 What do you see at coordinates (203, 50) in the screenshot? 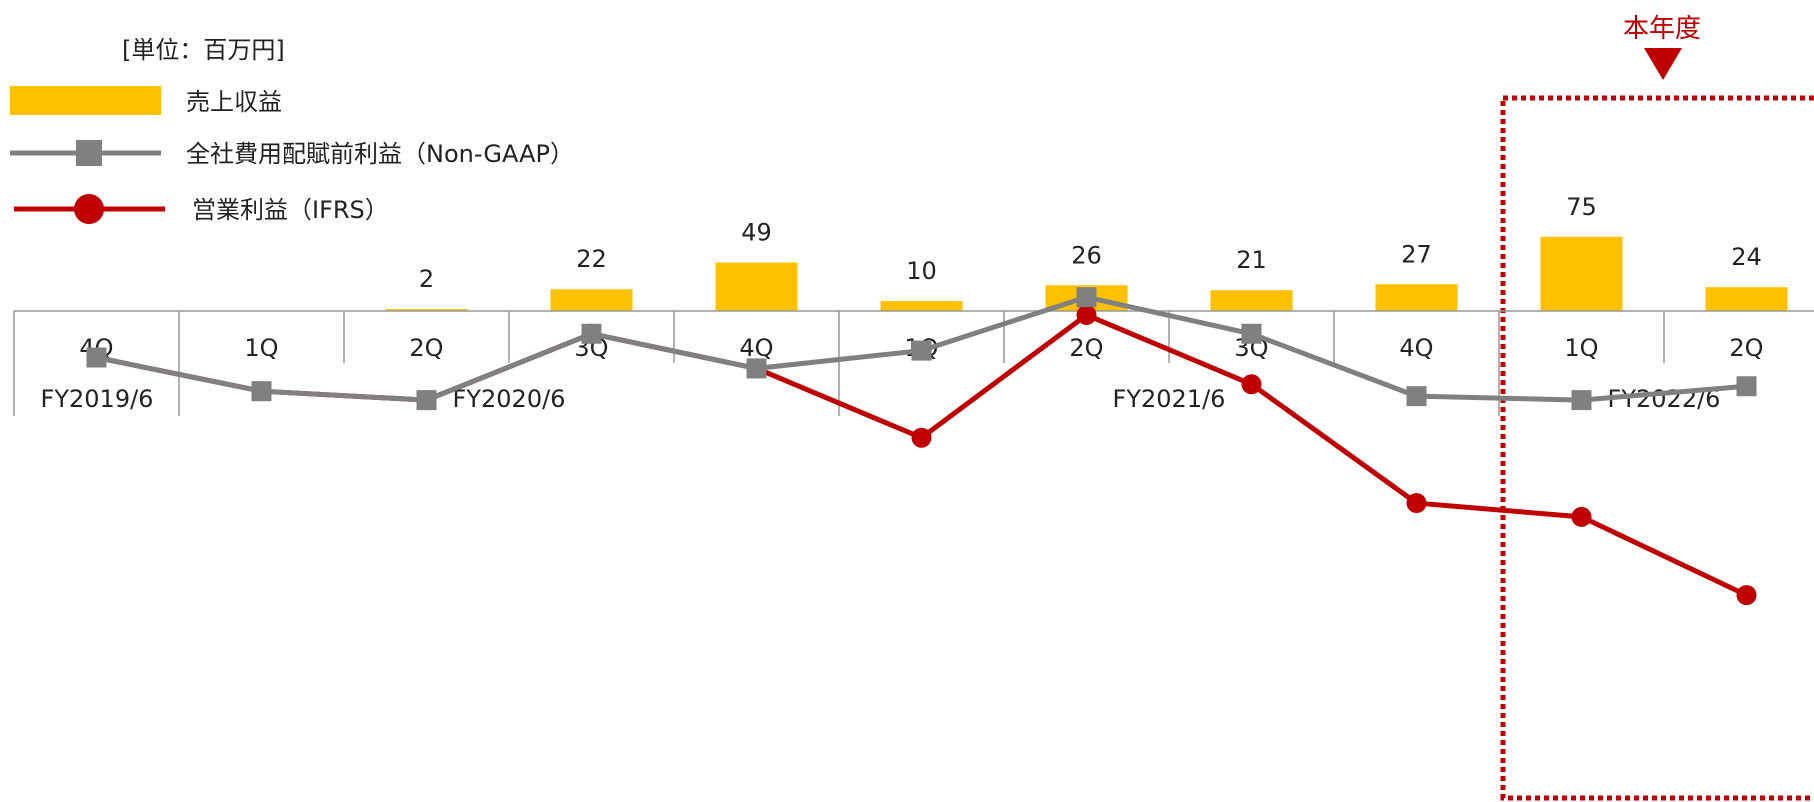
I see `unit-label: [単位：百万円]` at bounding box center [203, 50].